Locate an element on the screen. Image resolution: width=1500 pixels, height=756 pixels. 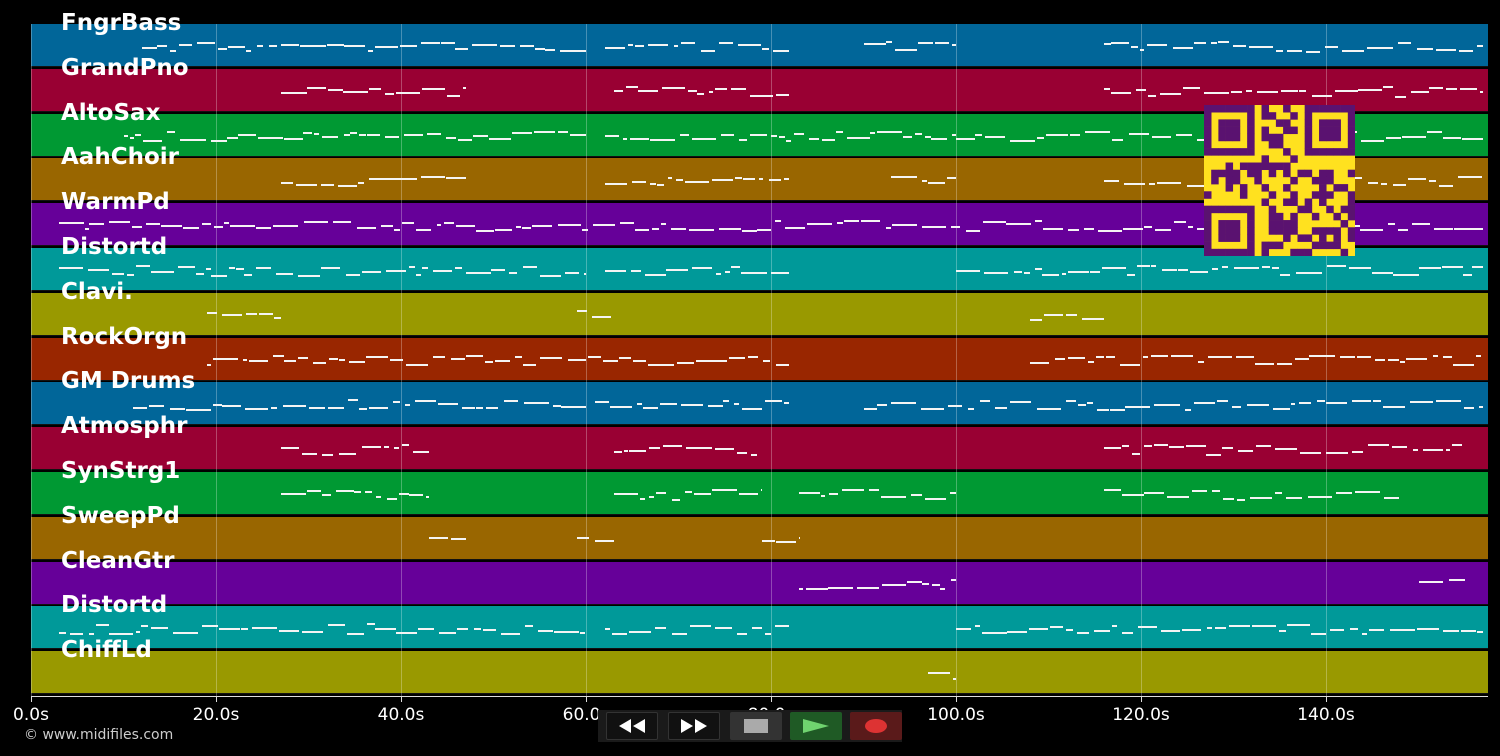
stop-button is located at coordinates (756, 726).